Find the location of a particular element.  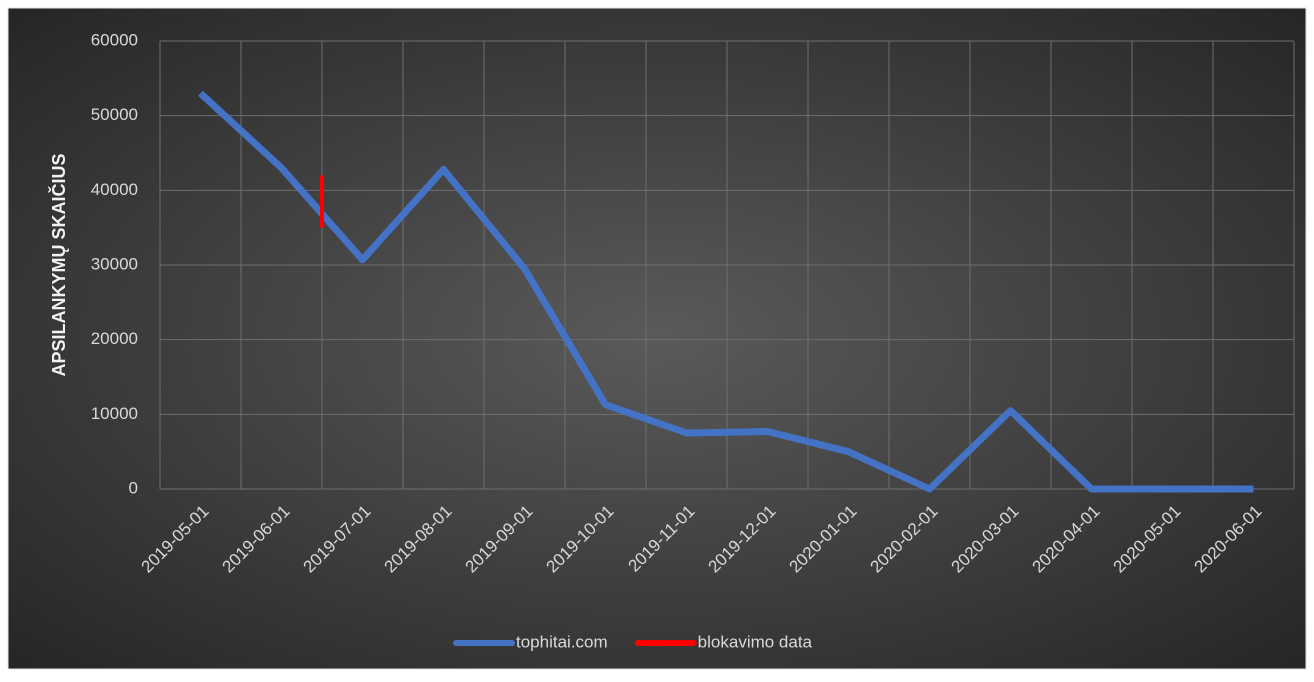

y-tick-label: 0 is located at coordinates (133, 487).